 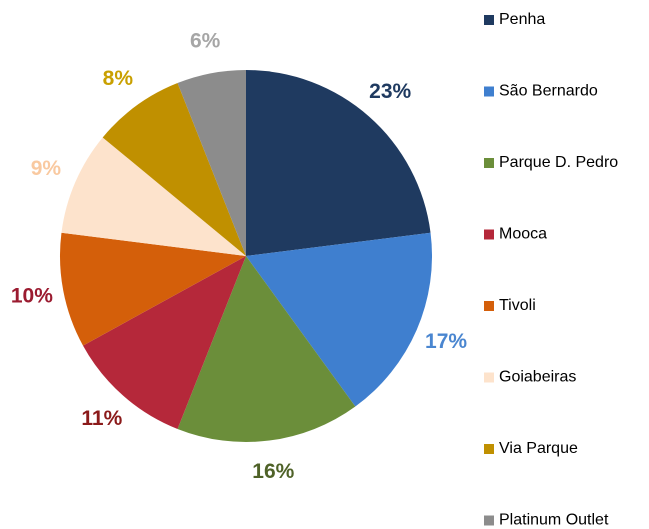 What do you see at coordinates (118, 78) in the screenshot?
I see `data-label: 8%` at bounding box center [118, 78].